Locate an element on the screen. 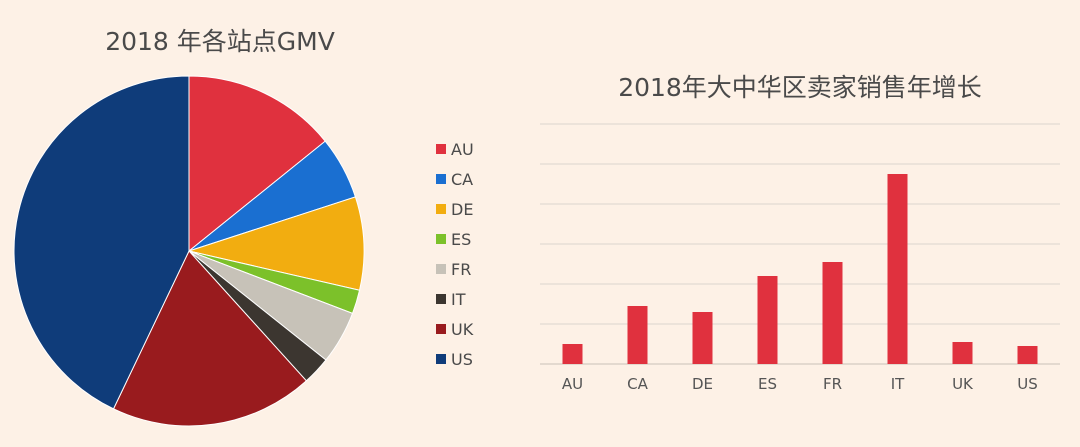  x-tick-label-au: AU is located at coordinates (572, 384).